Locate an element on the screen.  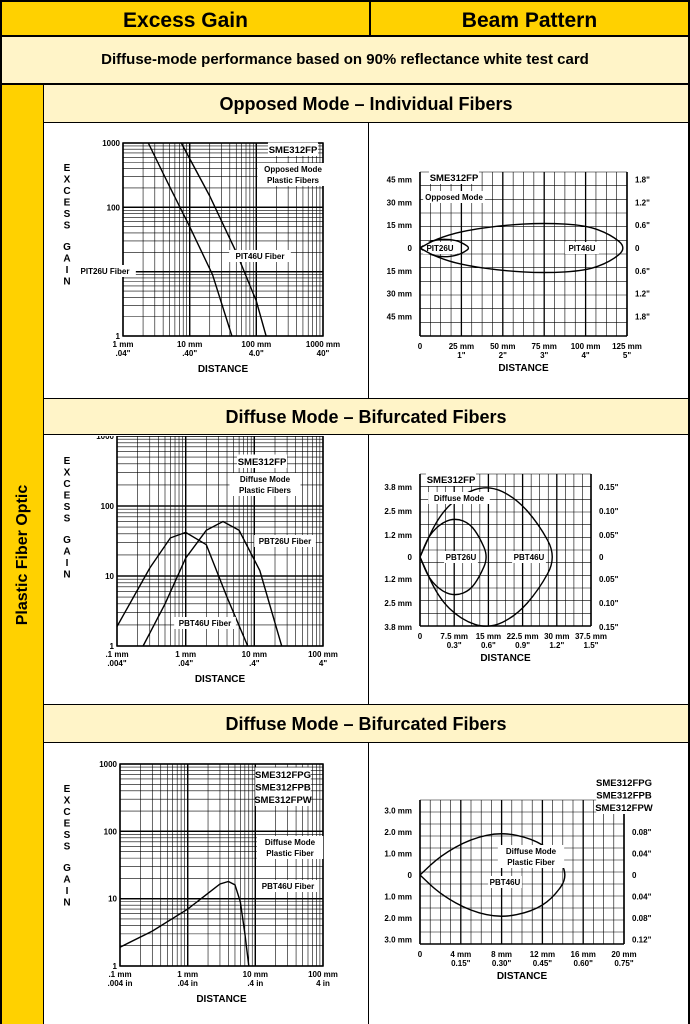
series-label-1-line-1: PBT46U Fiber is located at coordinates (288, 886).